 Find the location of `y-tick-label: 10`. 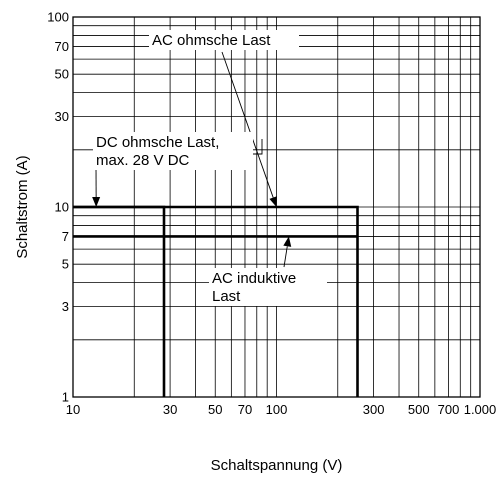

y-tick-label: 10 is located at coordinates (62, 207).